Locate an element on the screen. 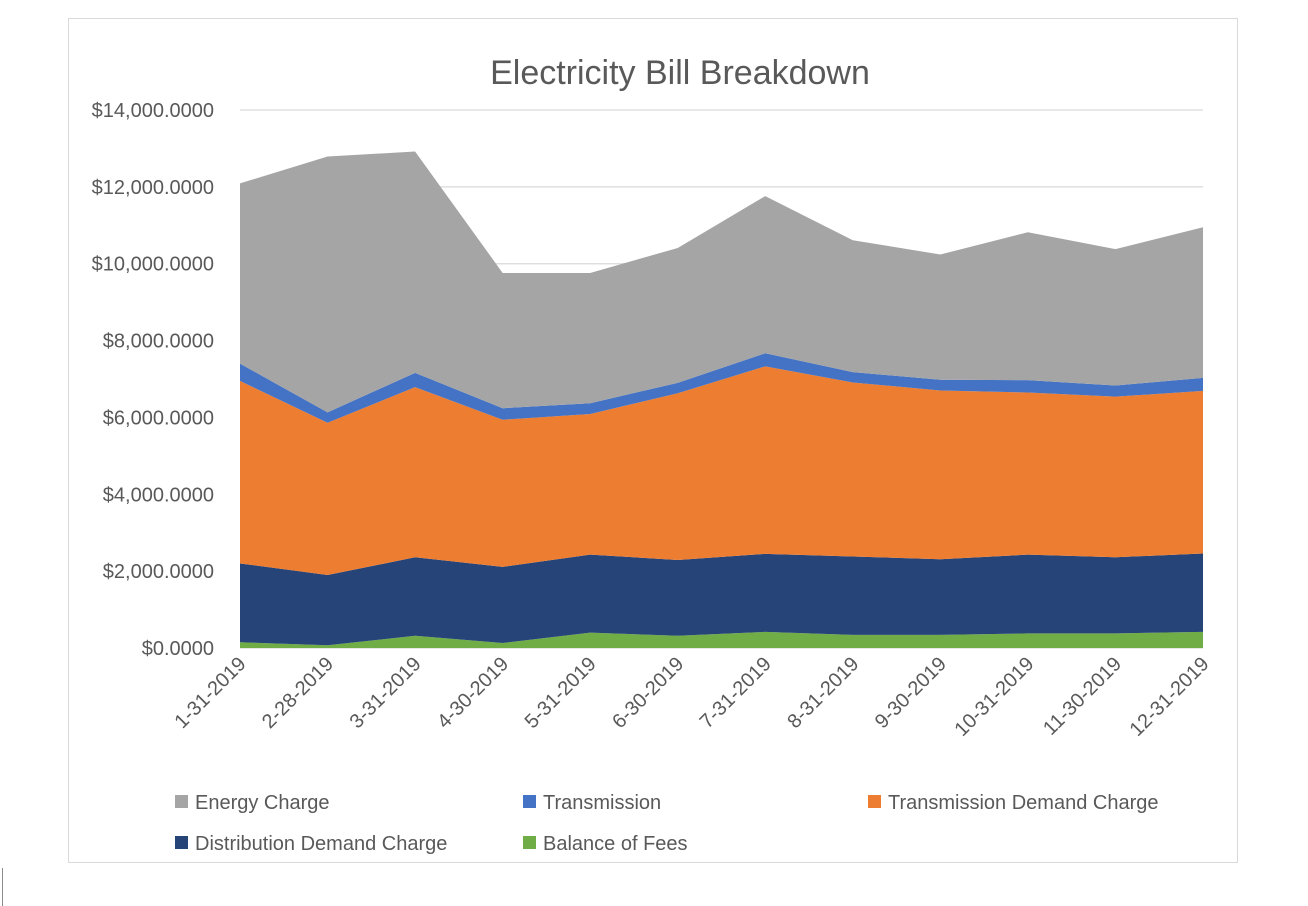 The height and width of the screenshot is (906, 1308). y-tick-label: $4,000.0000 is located at coordinates (158, 495).